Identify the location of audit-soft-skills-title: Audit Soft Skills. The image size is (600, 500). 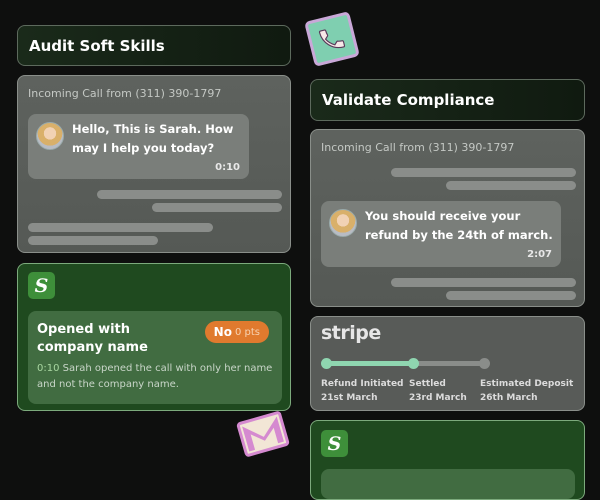
(154, 45).